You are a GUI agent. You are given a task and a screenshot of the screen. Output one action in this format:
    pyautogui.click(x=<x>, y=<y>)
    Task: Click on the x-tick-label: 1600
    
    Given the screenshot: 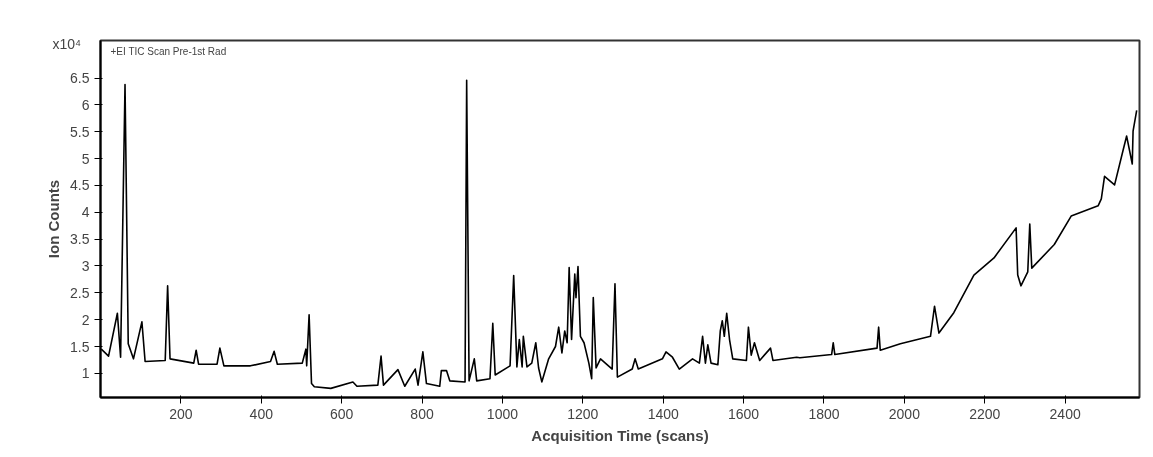 What is the action you would take?
    pyautogui.click(x=744, y=413)
    